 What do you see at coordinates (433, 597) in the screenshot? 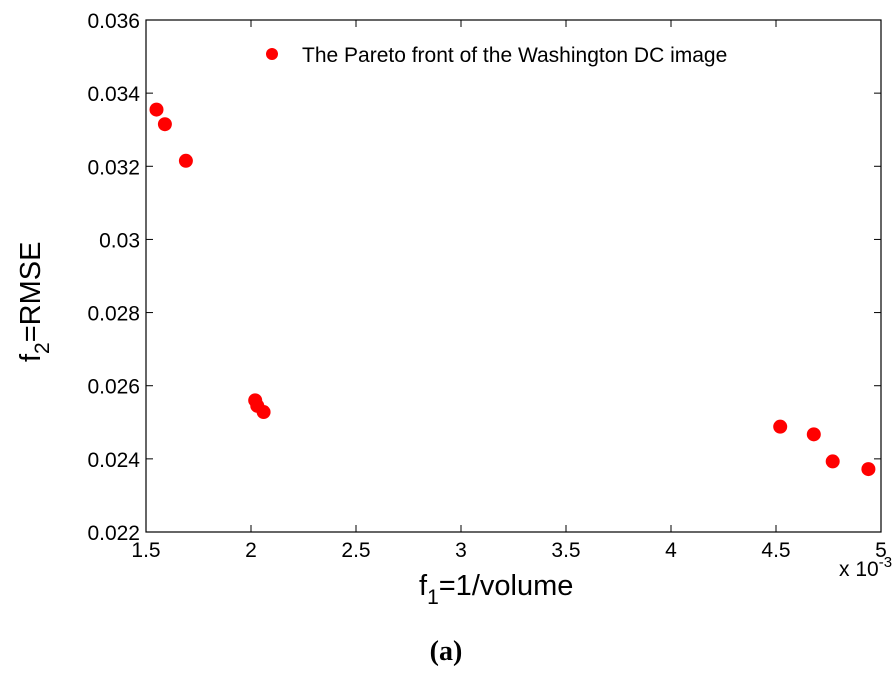
I see `x-axis-label-subscript: 1` at bounding box center [433, 597].